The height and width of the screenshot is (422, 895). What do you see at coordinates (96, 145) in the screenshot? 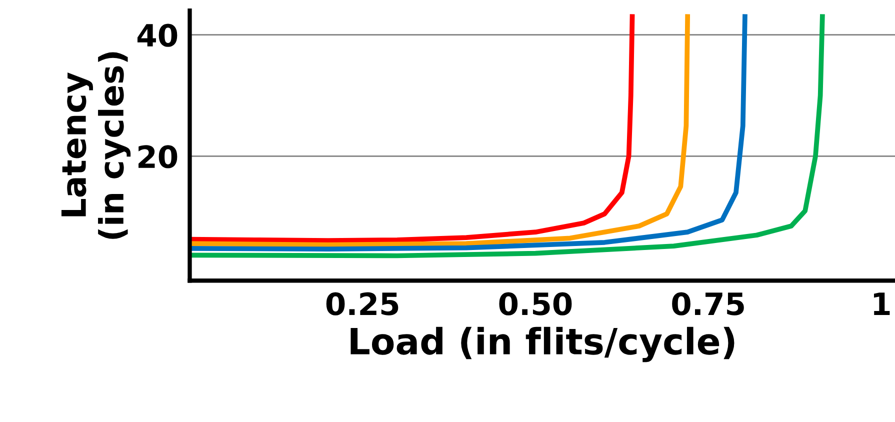
I see `y-axis-title: Latency (in cycles)` at bounding box center [96, 145].